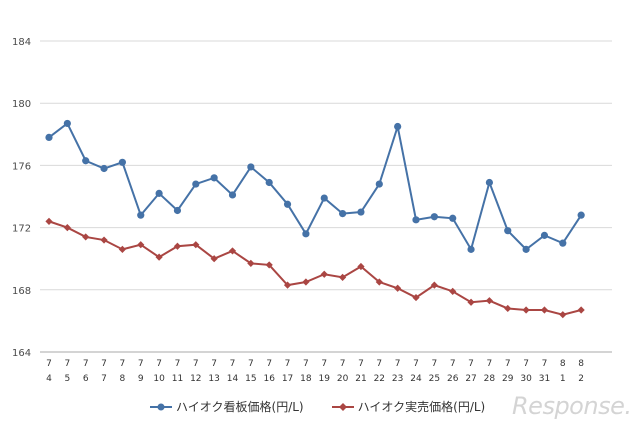  What do you see at coordinates (269, 379) in the screenshot?
I see `x-tick-day-12: 16` at bounding box center [269, 379].